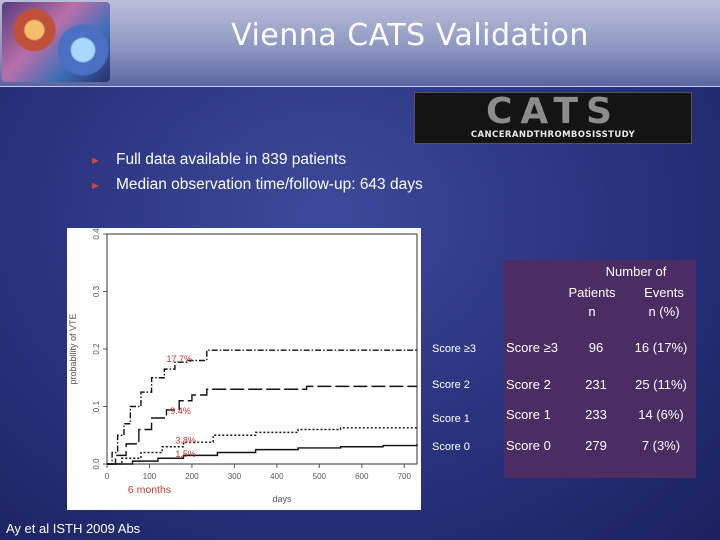 The height and width of the screenshot is (540, 720). What do you see at coordinates (235, 476) in the screenshot?
I see `x-tick-label: 300` at bounding box center [235, 476].